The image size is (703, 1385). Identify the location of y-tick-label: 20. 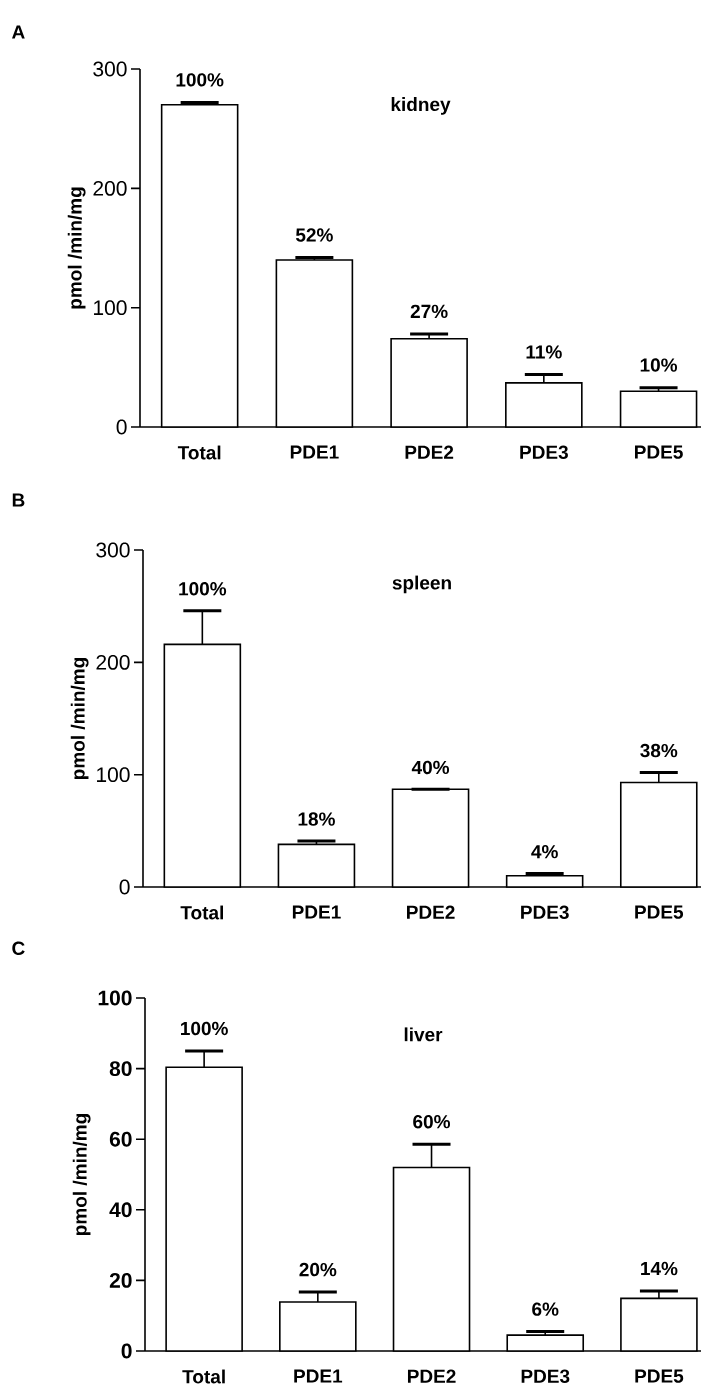
(120, 1280).